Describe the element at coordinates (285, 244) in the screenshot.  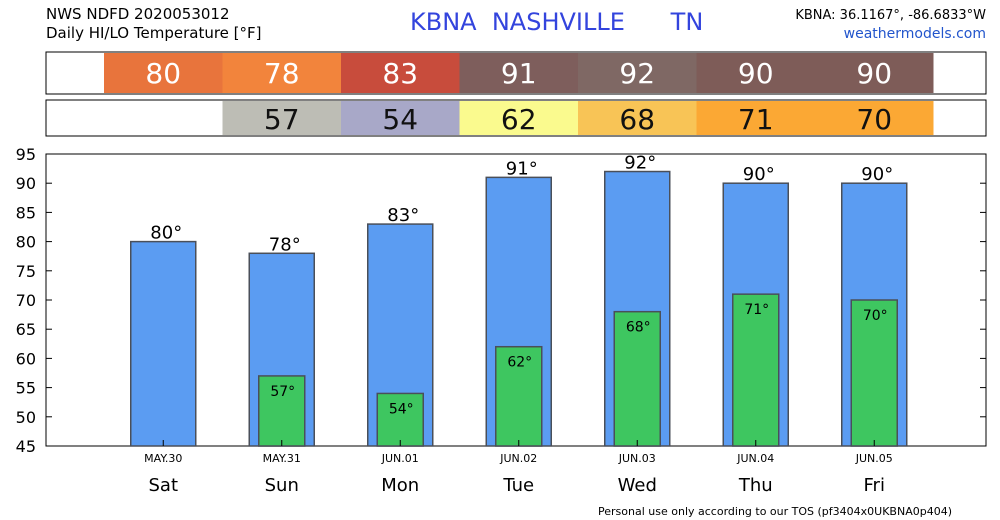
I see `hi-temp-label: 78°` at that location.